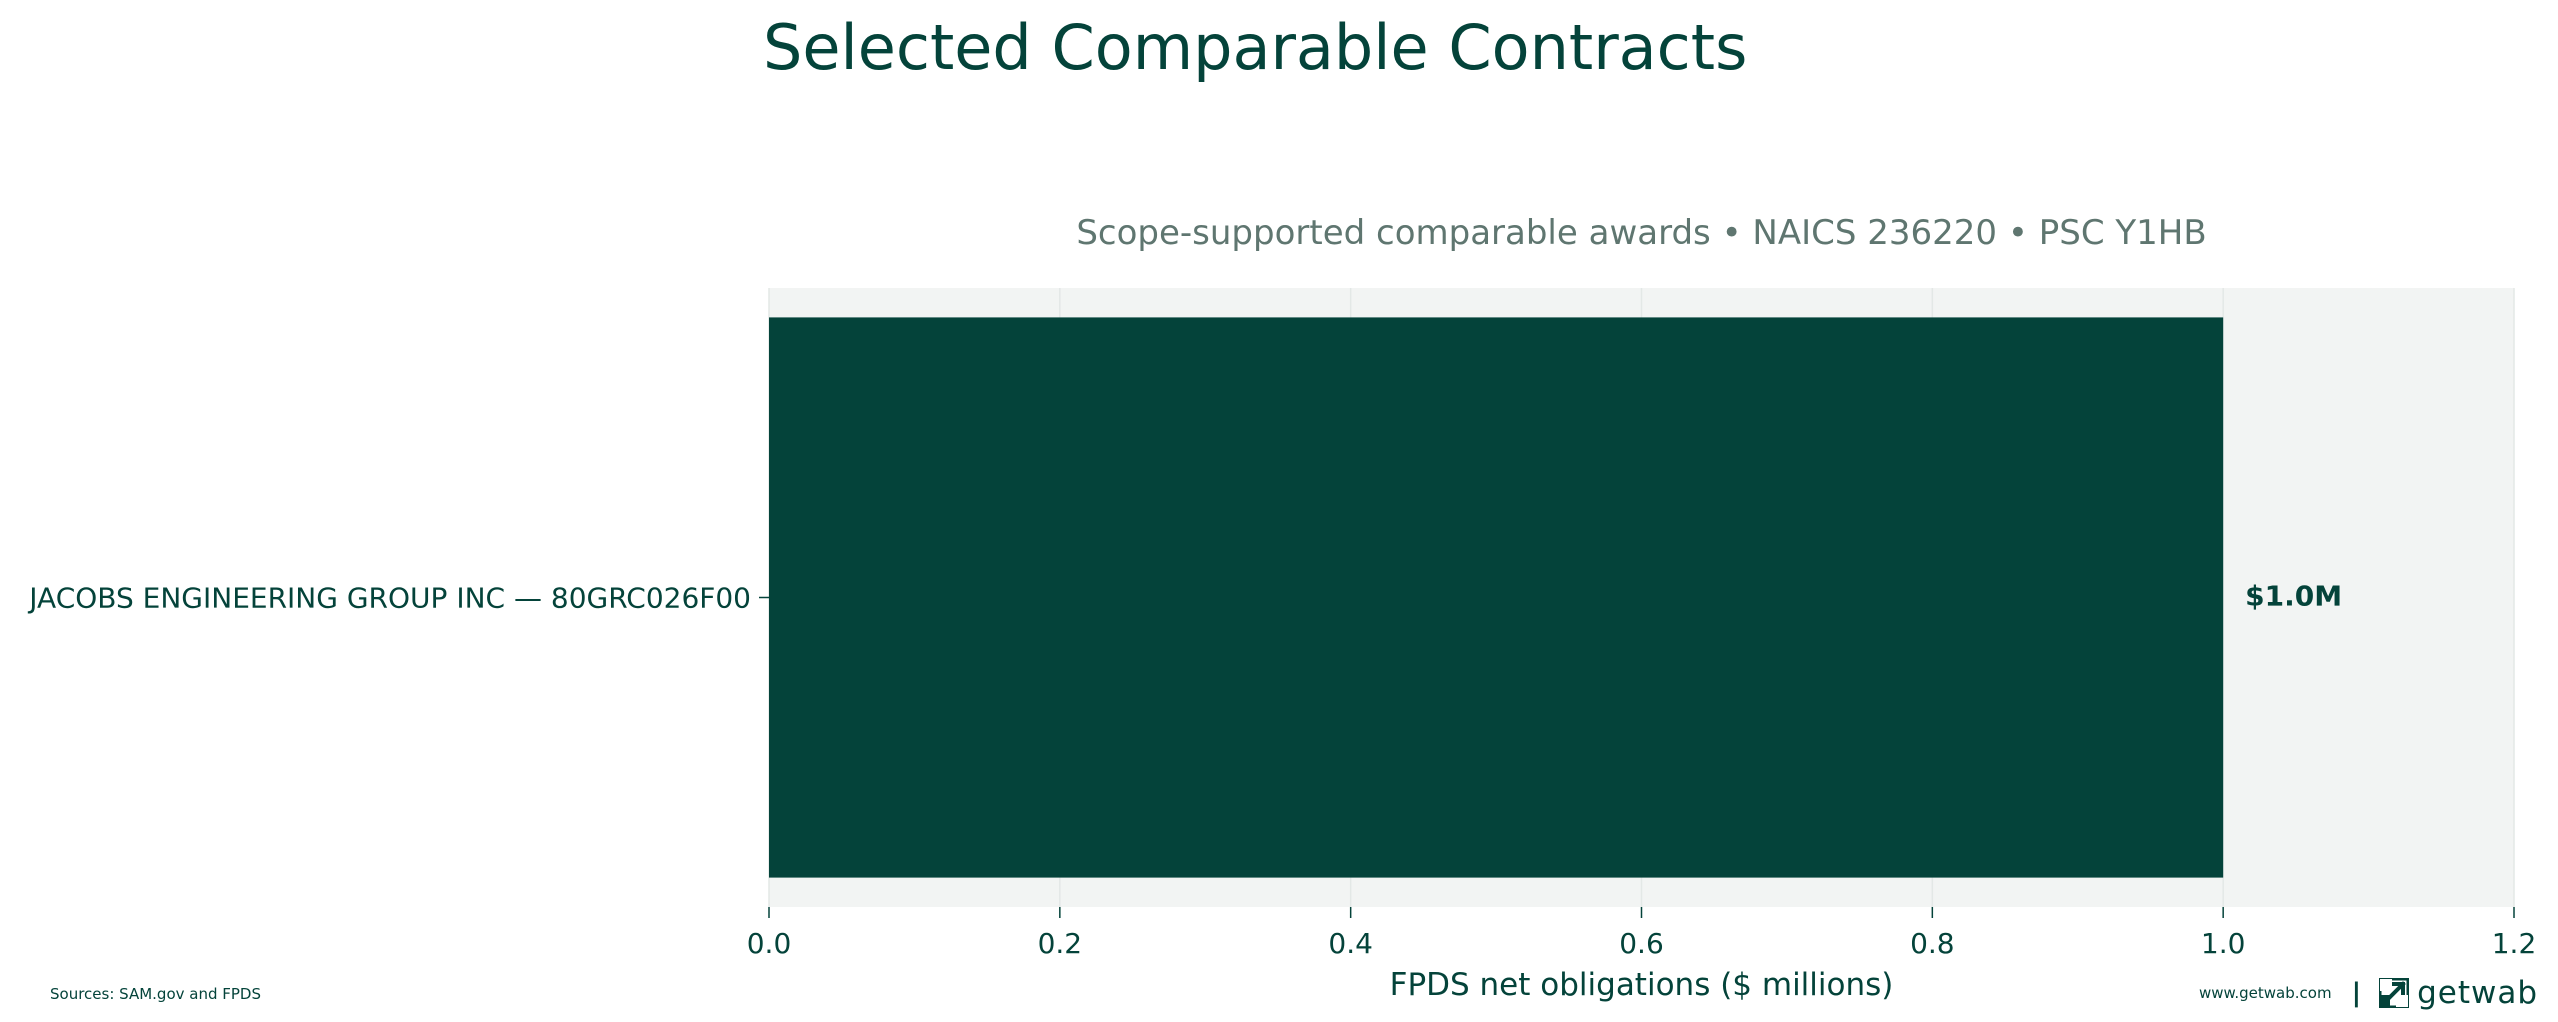 The height and width of the screenshot is (1022, 2558). Describe the element at coordinates (2265, 993) in the screenshot. I see `website-link: www.getwab.com` at that location.